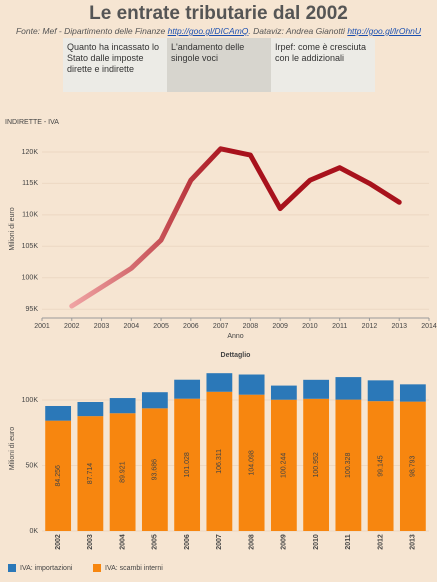 The image size is (437, 582). What do you see at coordinates (218, 13) in the screenshot?
I see `page-title: Le entrate tributarie dal 2002` at bounding box center [218, 13].